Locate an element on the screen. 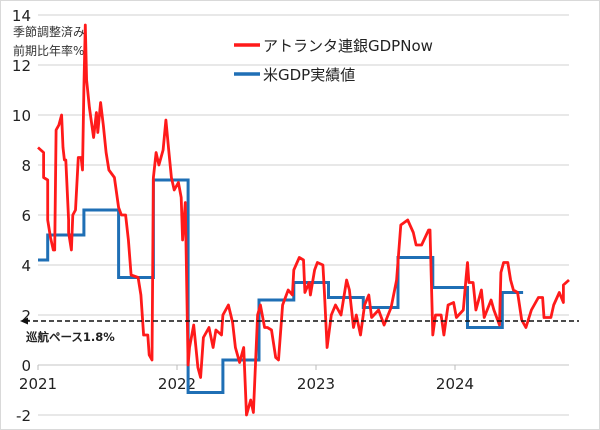 This screenshot has height=430, width=600. y-tick-label: 10 is located at coordinates (21, 116).